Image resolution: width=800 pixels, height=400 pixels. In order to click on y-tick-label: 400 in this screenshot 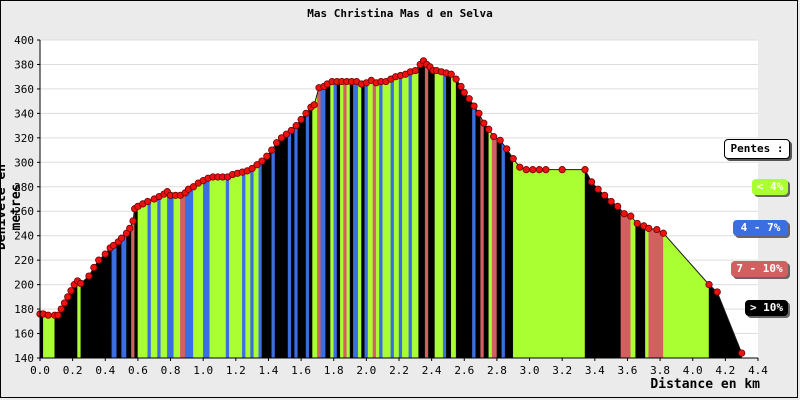, I will do `click(24, 40)`.